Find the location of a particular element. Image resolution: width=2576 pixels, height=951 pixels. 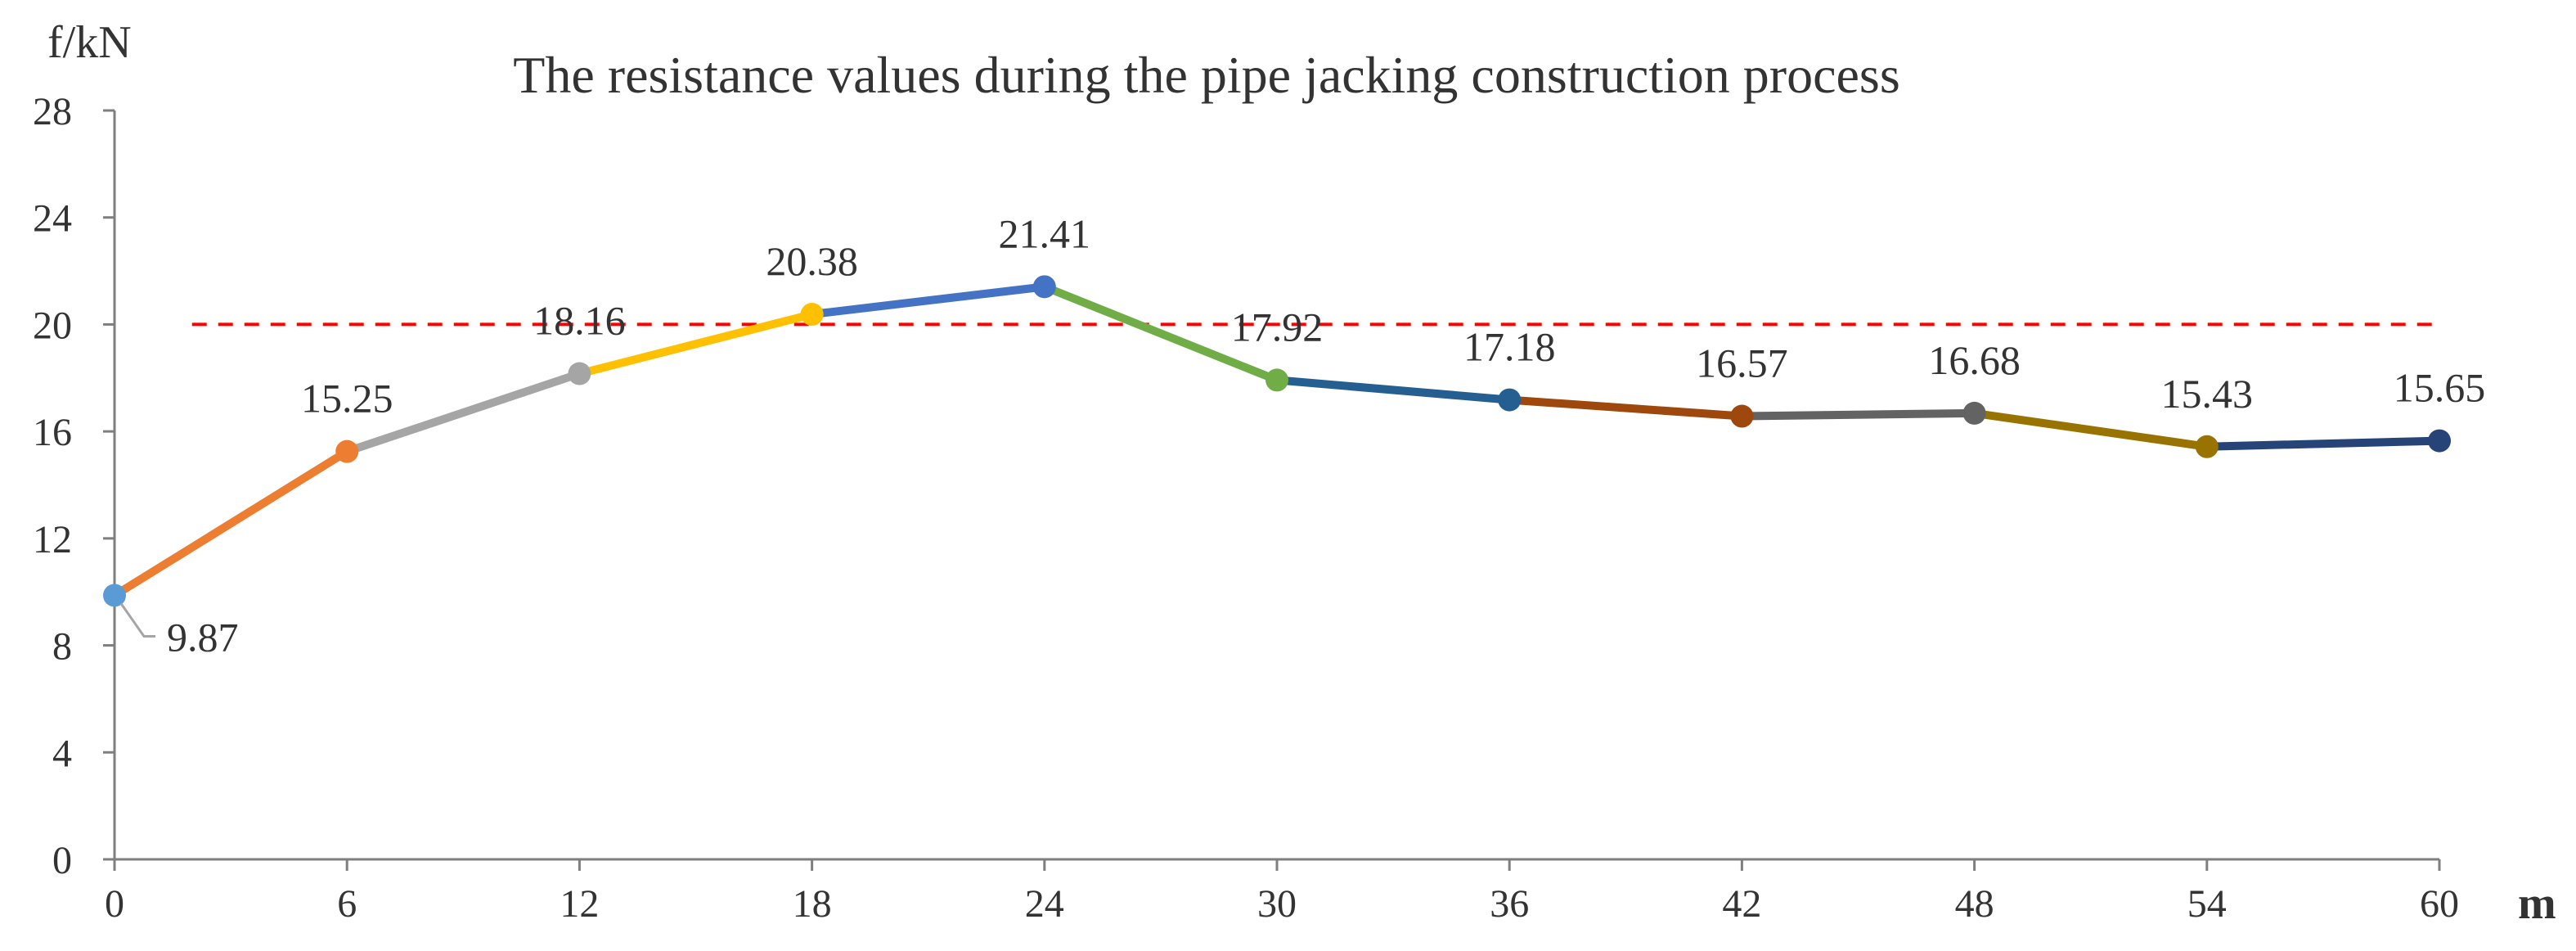

x-tick-label: 60 is located at coordinates (2440, 904).